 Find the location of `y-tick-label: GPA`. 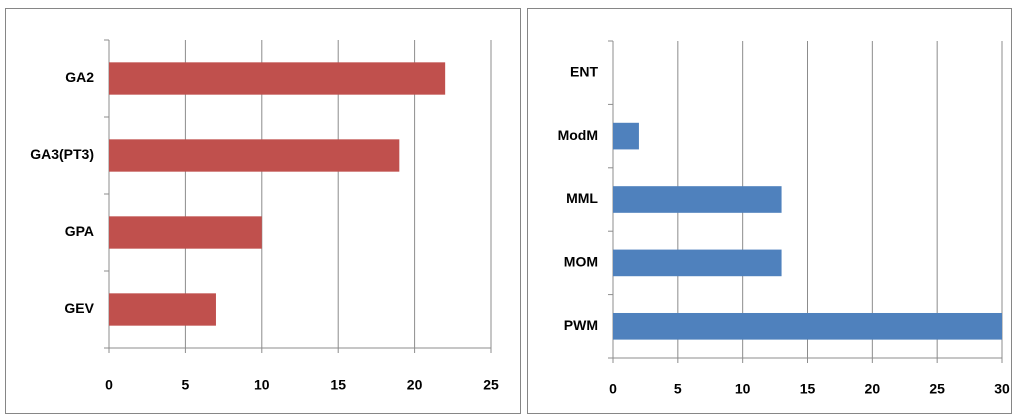

y-tick-label: GPA is located at coordinates (79, 231).